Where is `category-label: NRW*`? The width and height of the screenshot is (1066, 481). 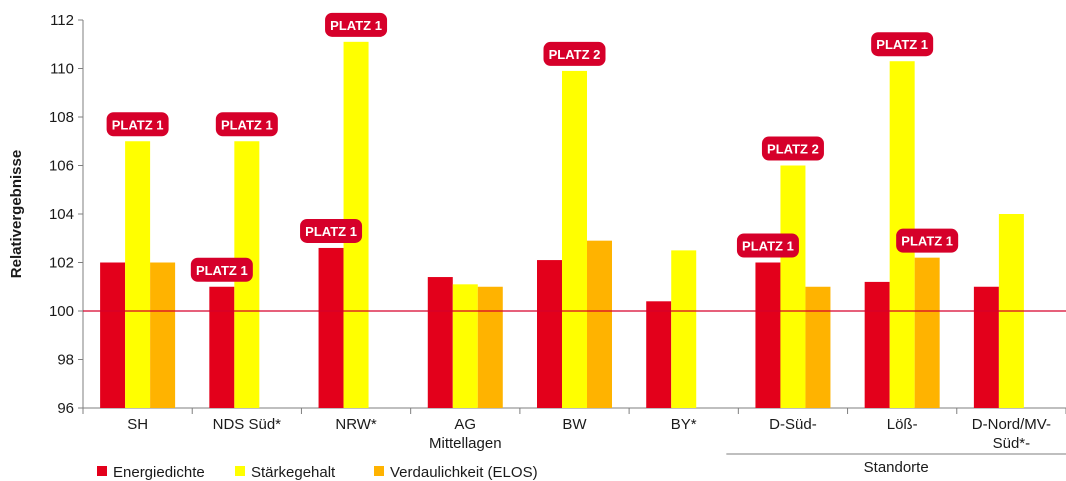 category-label: NRW* is located at coordinates (356, 424).